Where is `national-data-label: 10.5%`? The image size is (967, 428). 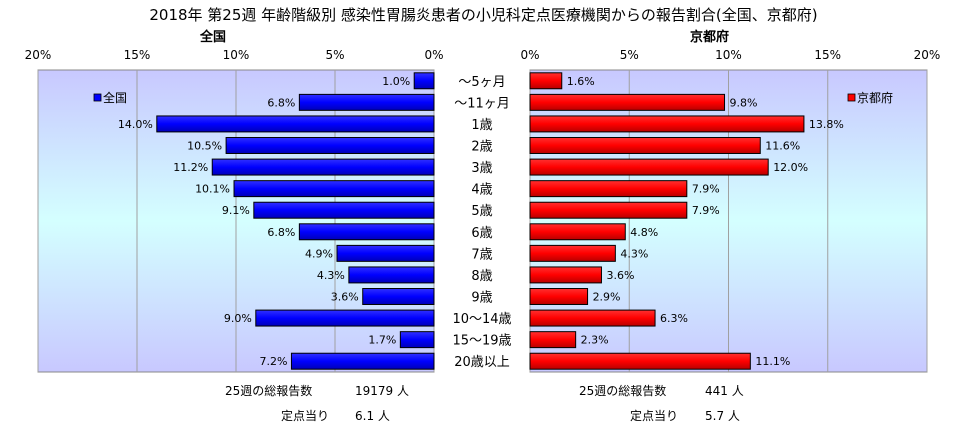
national-data-label: 10.5% is located at coordinates (204, 146).